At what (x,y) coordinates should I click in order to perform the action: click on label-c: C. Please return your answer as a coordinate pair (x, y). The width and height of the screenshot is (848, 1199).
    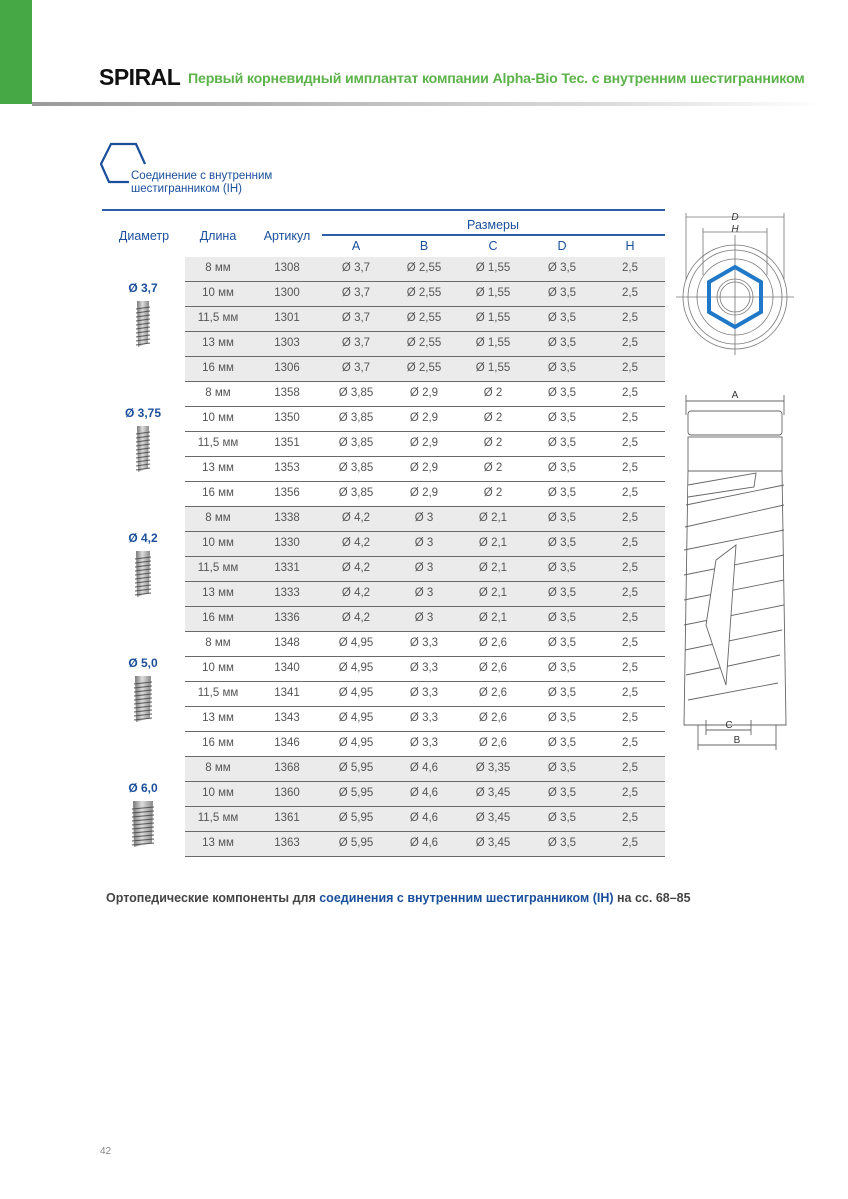
    Looking at the image, I should click on (728, 725).